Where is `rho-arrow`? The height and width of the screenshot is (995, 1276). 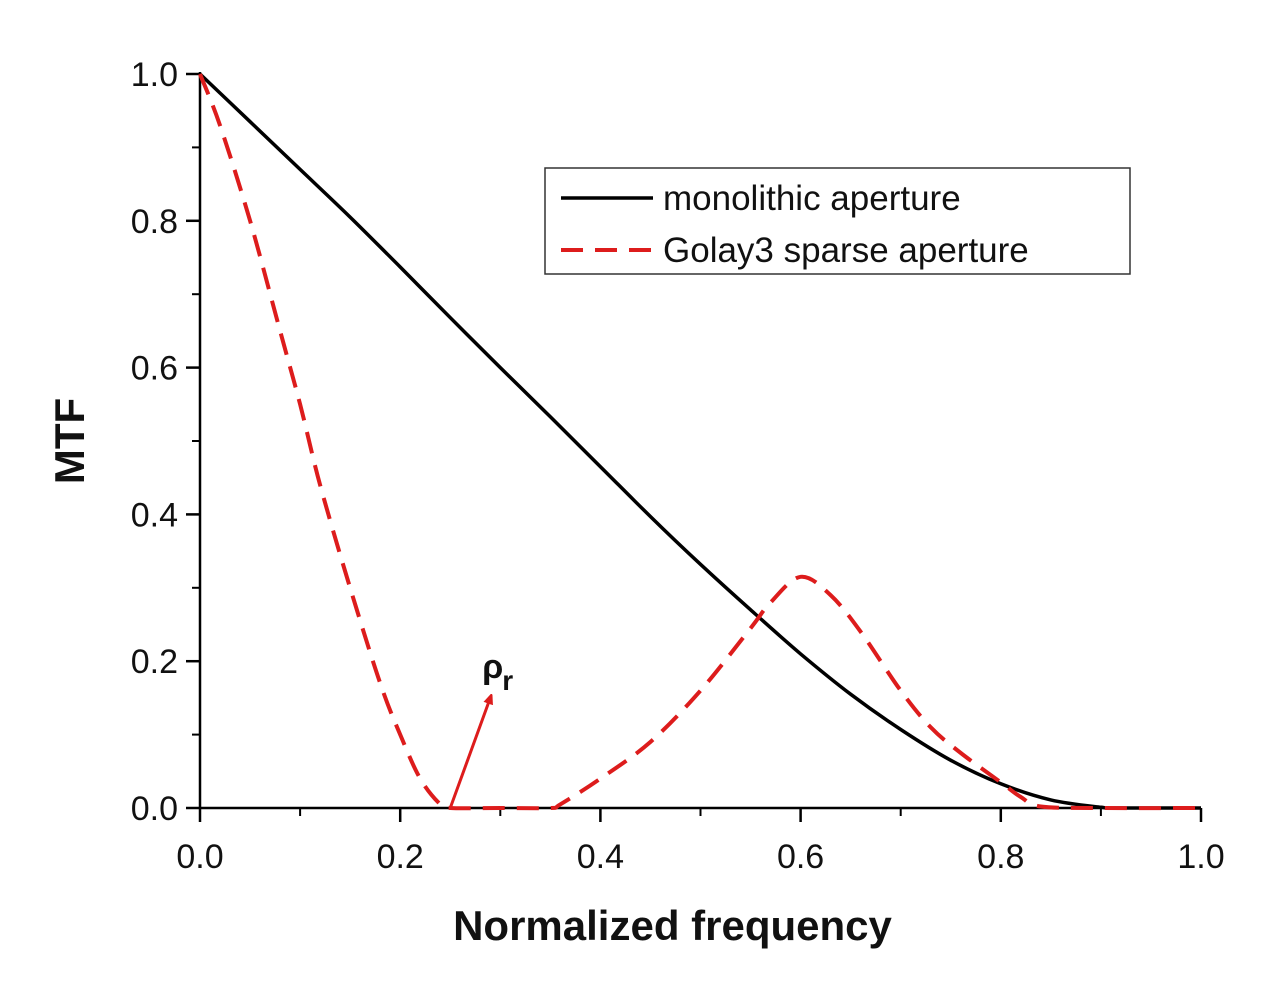 rho-arrow is located at coordinates (469, 753).